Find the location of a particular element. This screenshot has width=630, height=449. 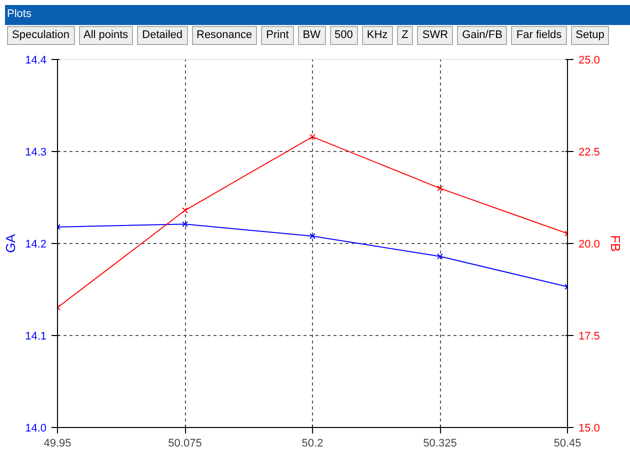

text: Far fields is located at coordinates (539, 36).